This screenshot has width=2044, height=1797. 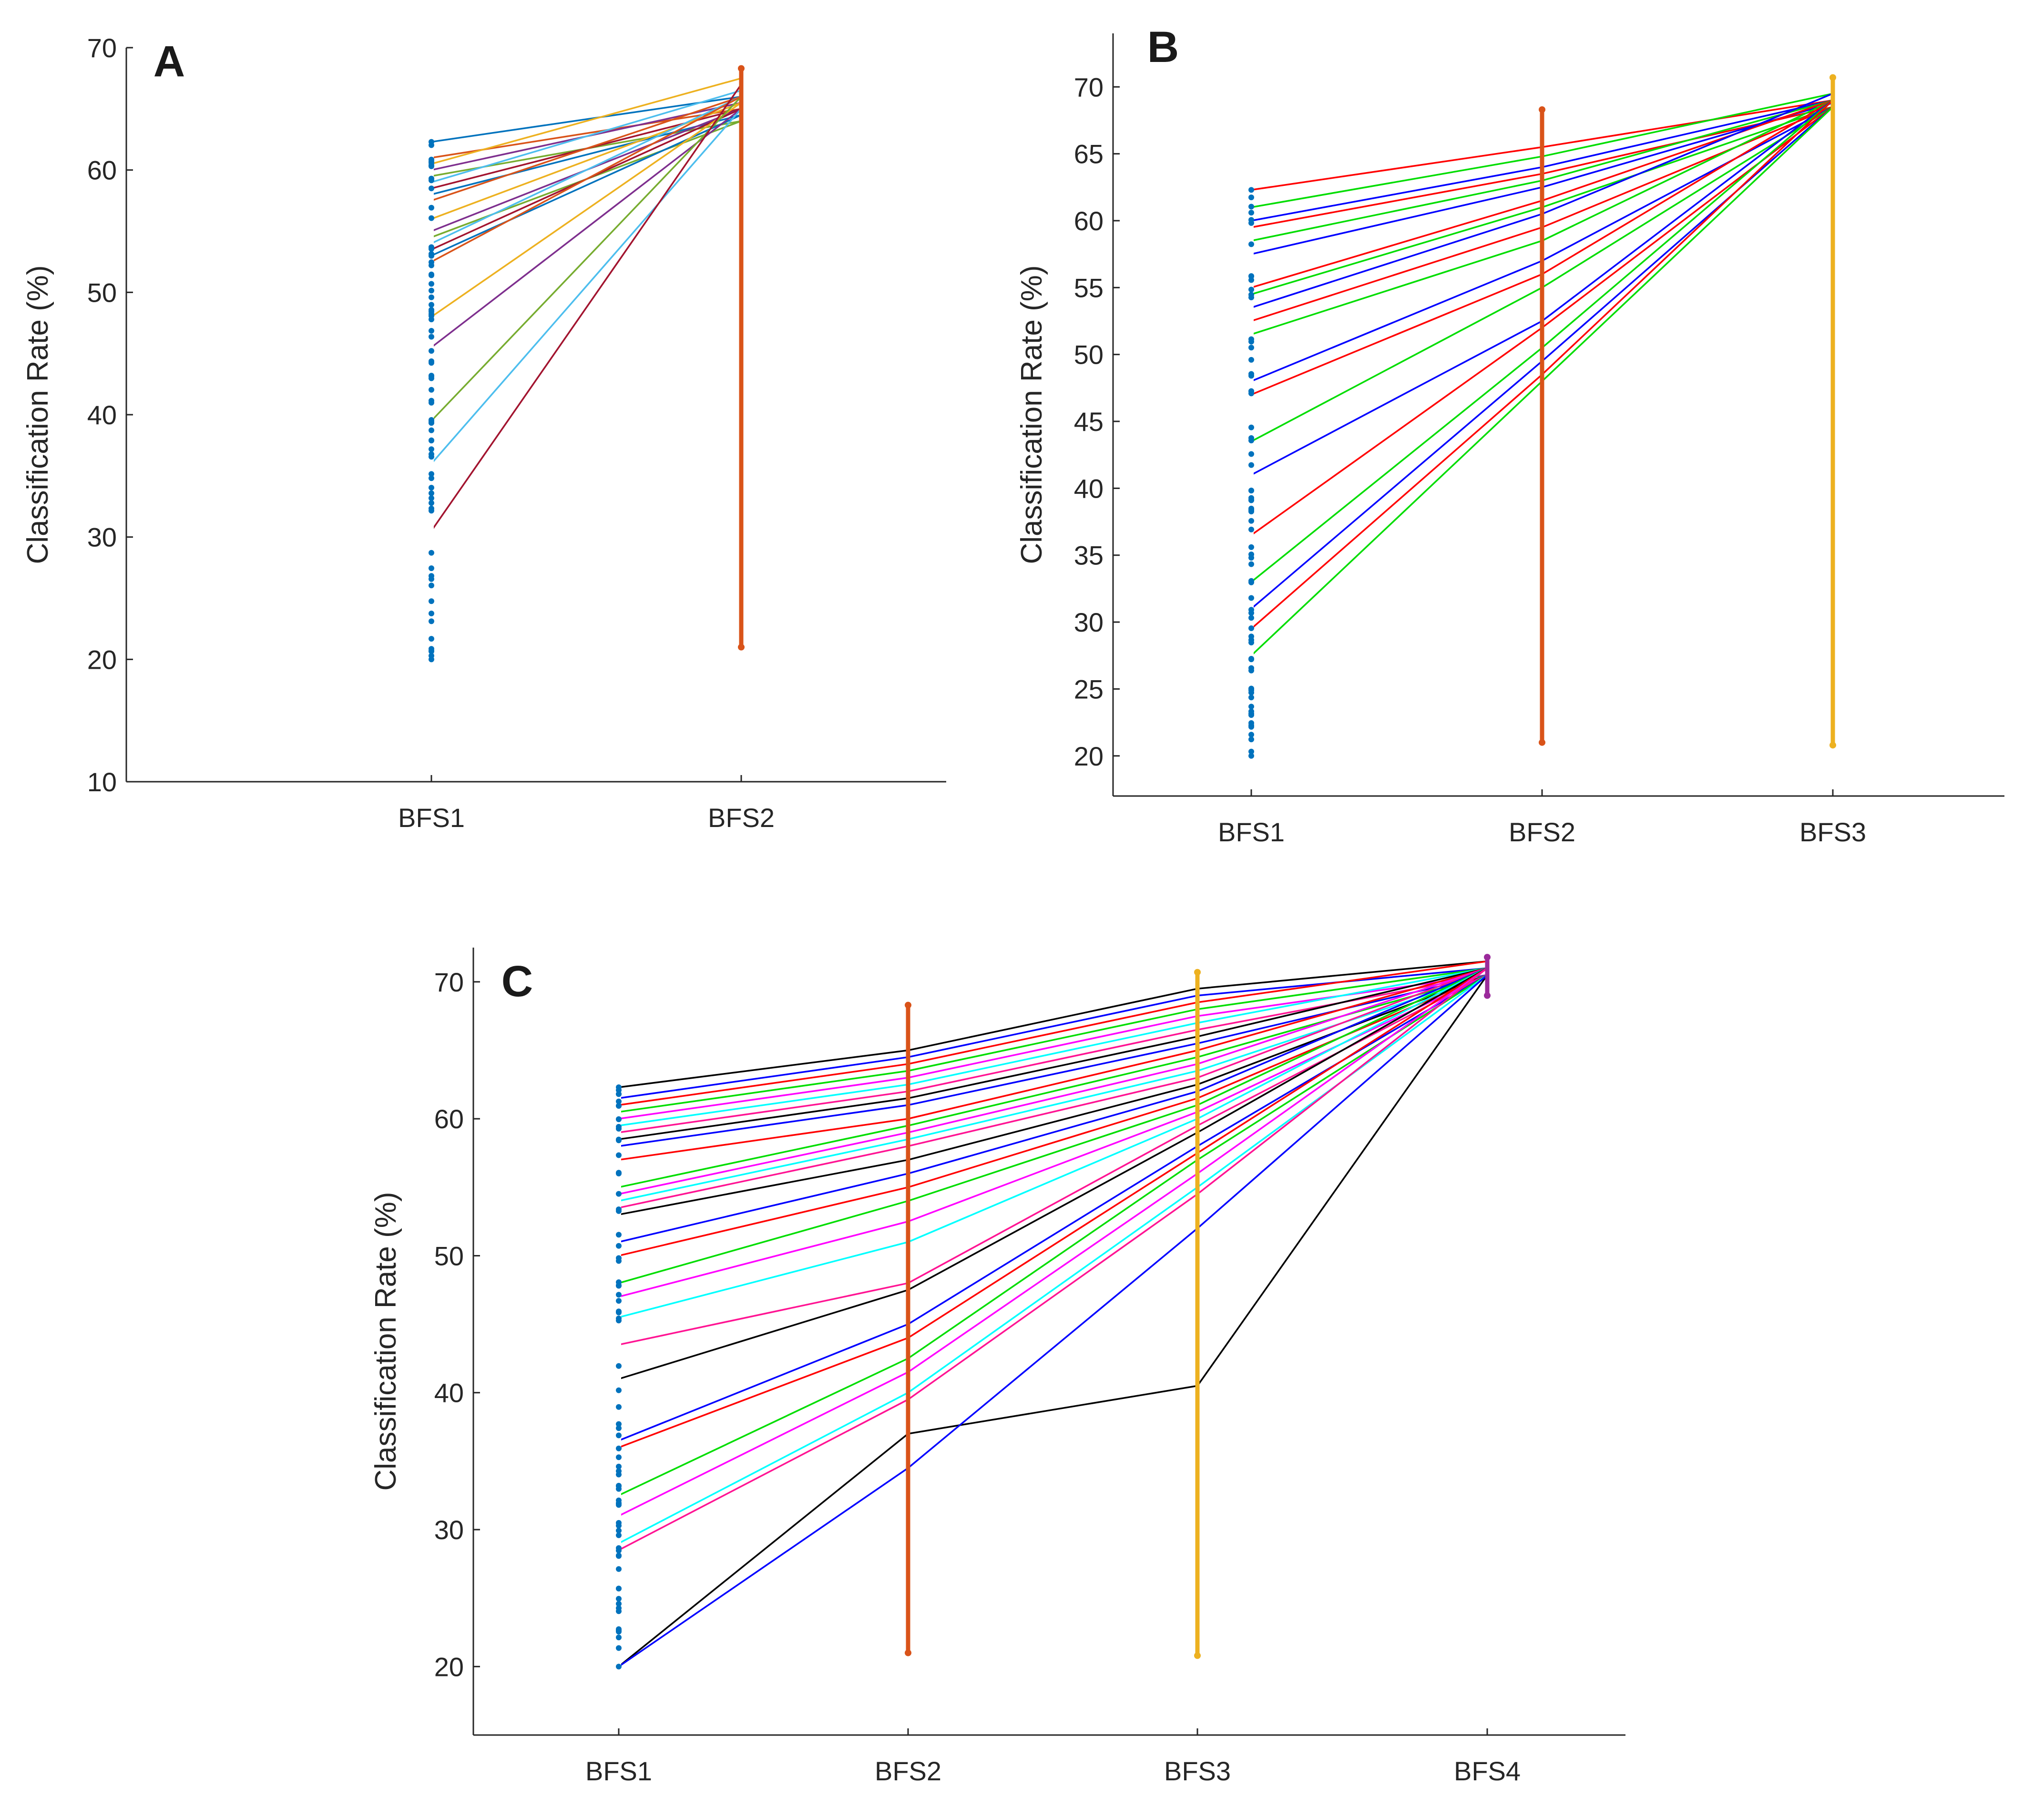 What do you see at coordinates (102, 659) in the screenshot?
I see `y-tick-label: 20` at bounding box center [102, 659].